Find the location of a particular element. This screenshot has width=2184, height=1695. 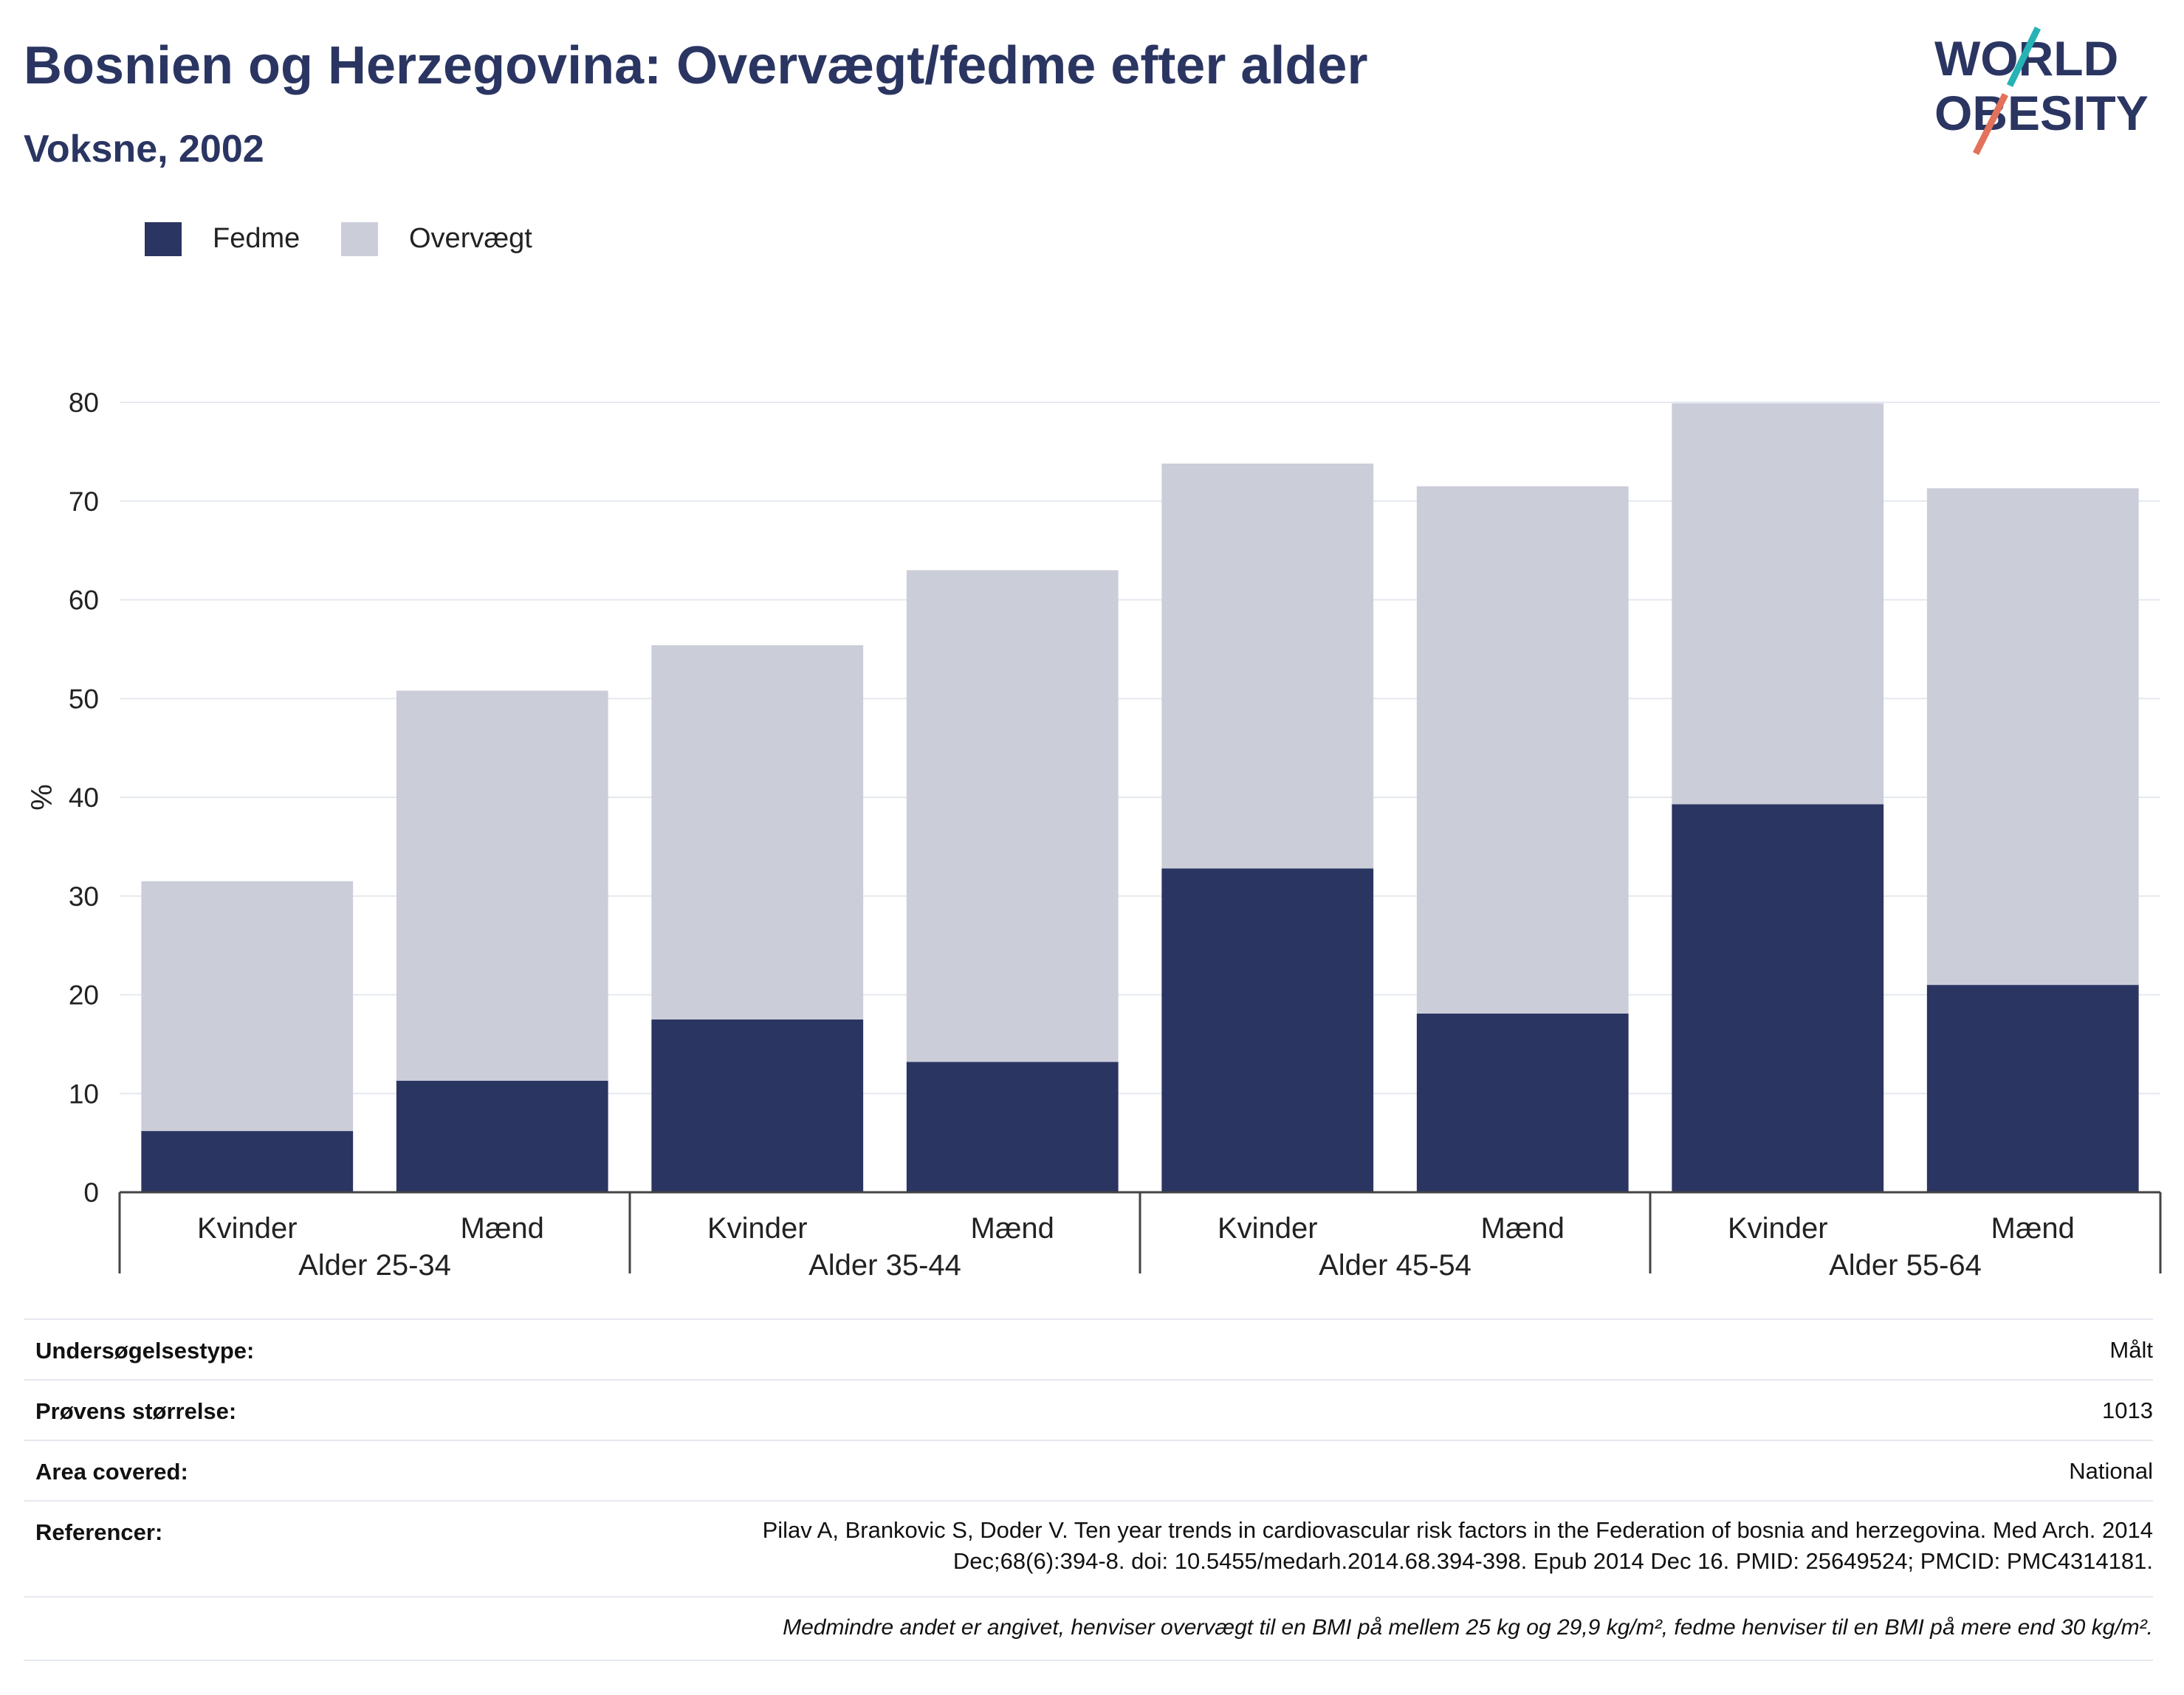

y-tick-label: 70 is located at coordinates (84, 502).